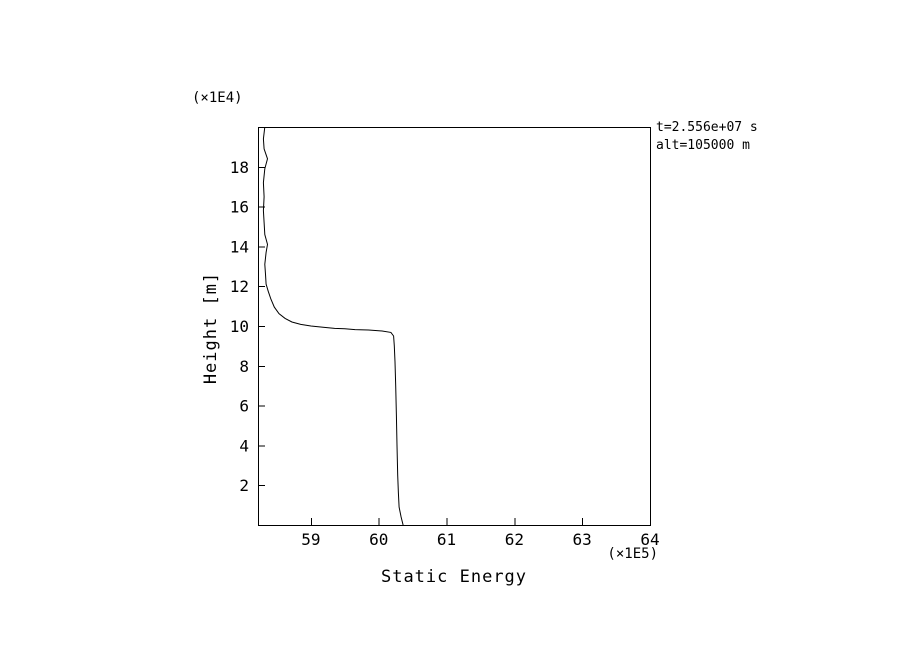 Image resolution: width=904 pixels, height=654 pixels. Describe the element at coordinates (239, 167) in the screenshot. I see `y-tick-label: 18` at that location.